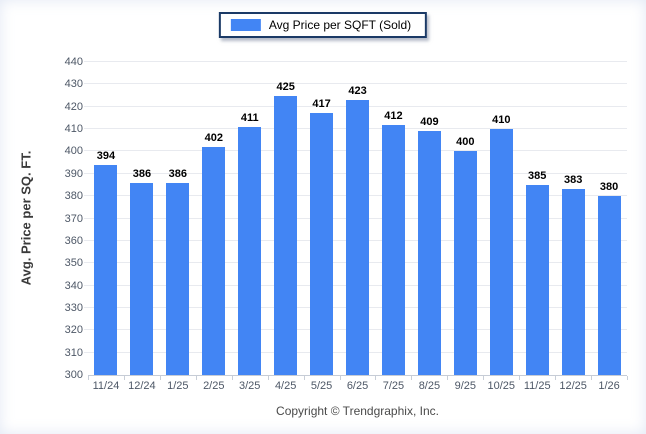 The width and height of the screenshot is (646, 434). I want to click on x-tick-label: 1/26, so click(609, 386).